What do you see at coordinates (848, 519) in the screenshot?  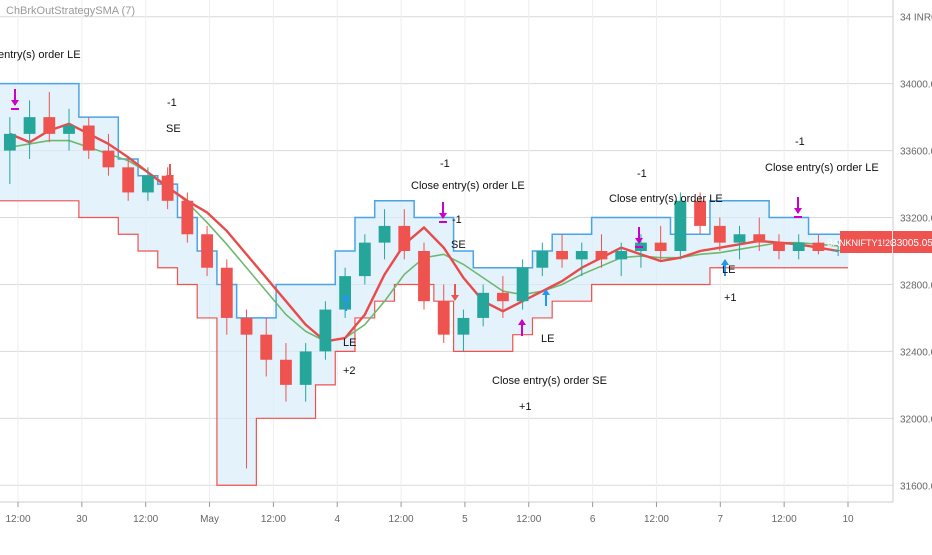 I see `x-tick-label: 10` at bounding box center [848, 519].